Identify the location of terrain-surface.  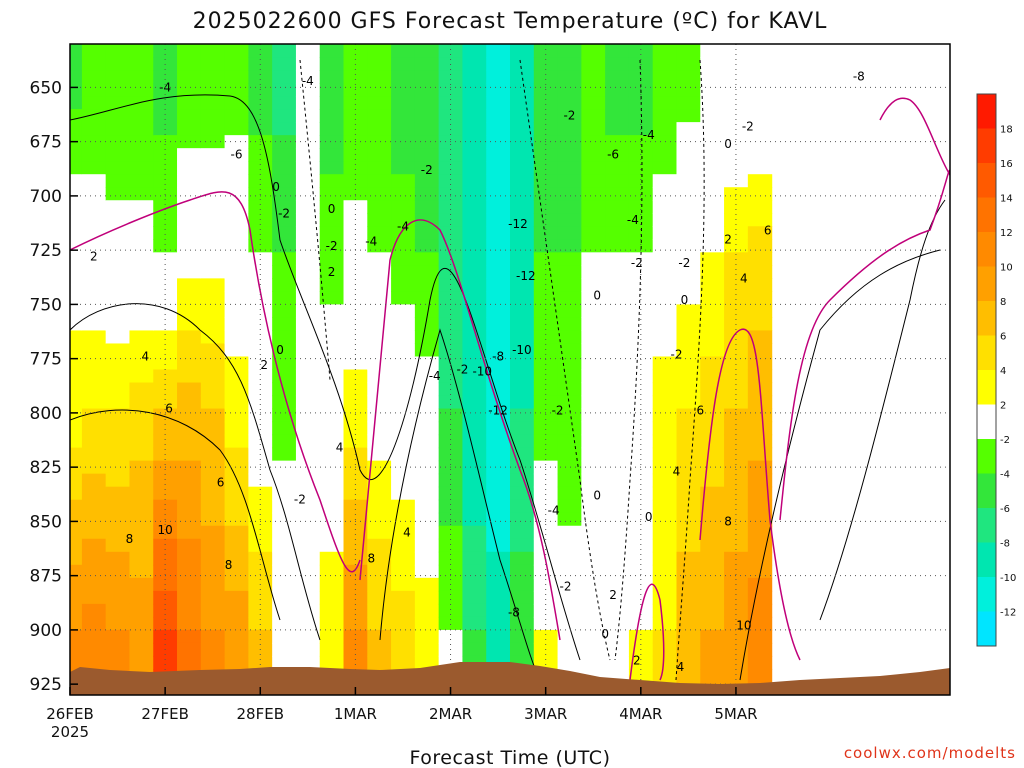
(510, 678).